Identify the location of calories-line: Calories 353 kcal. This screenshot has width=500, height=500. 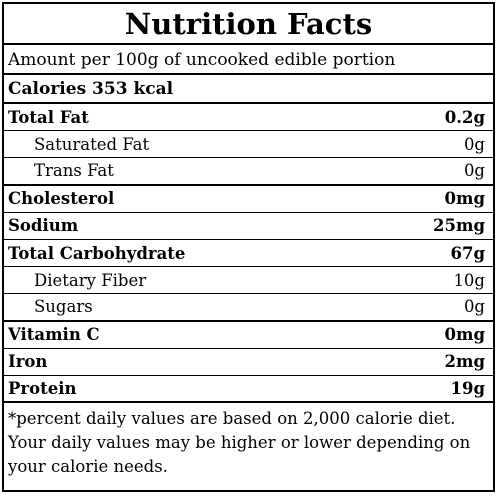
(248, 89).